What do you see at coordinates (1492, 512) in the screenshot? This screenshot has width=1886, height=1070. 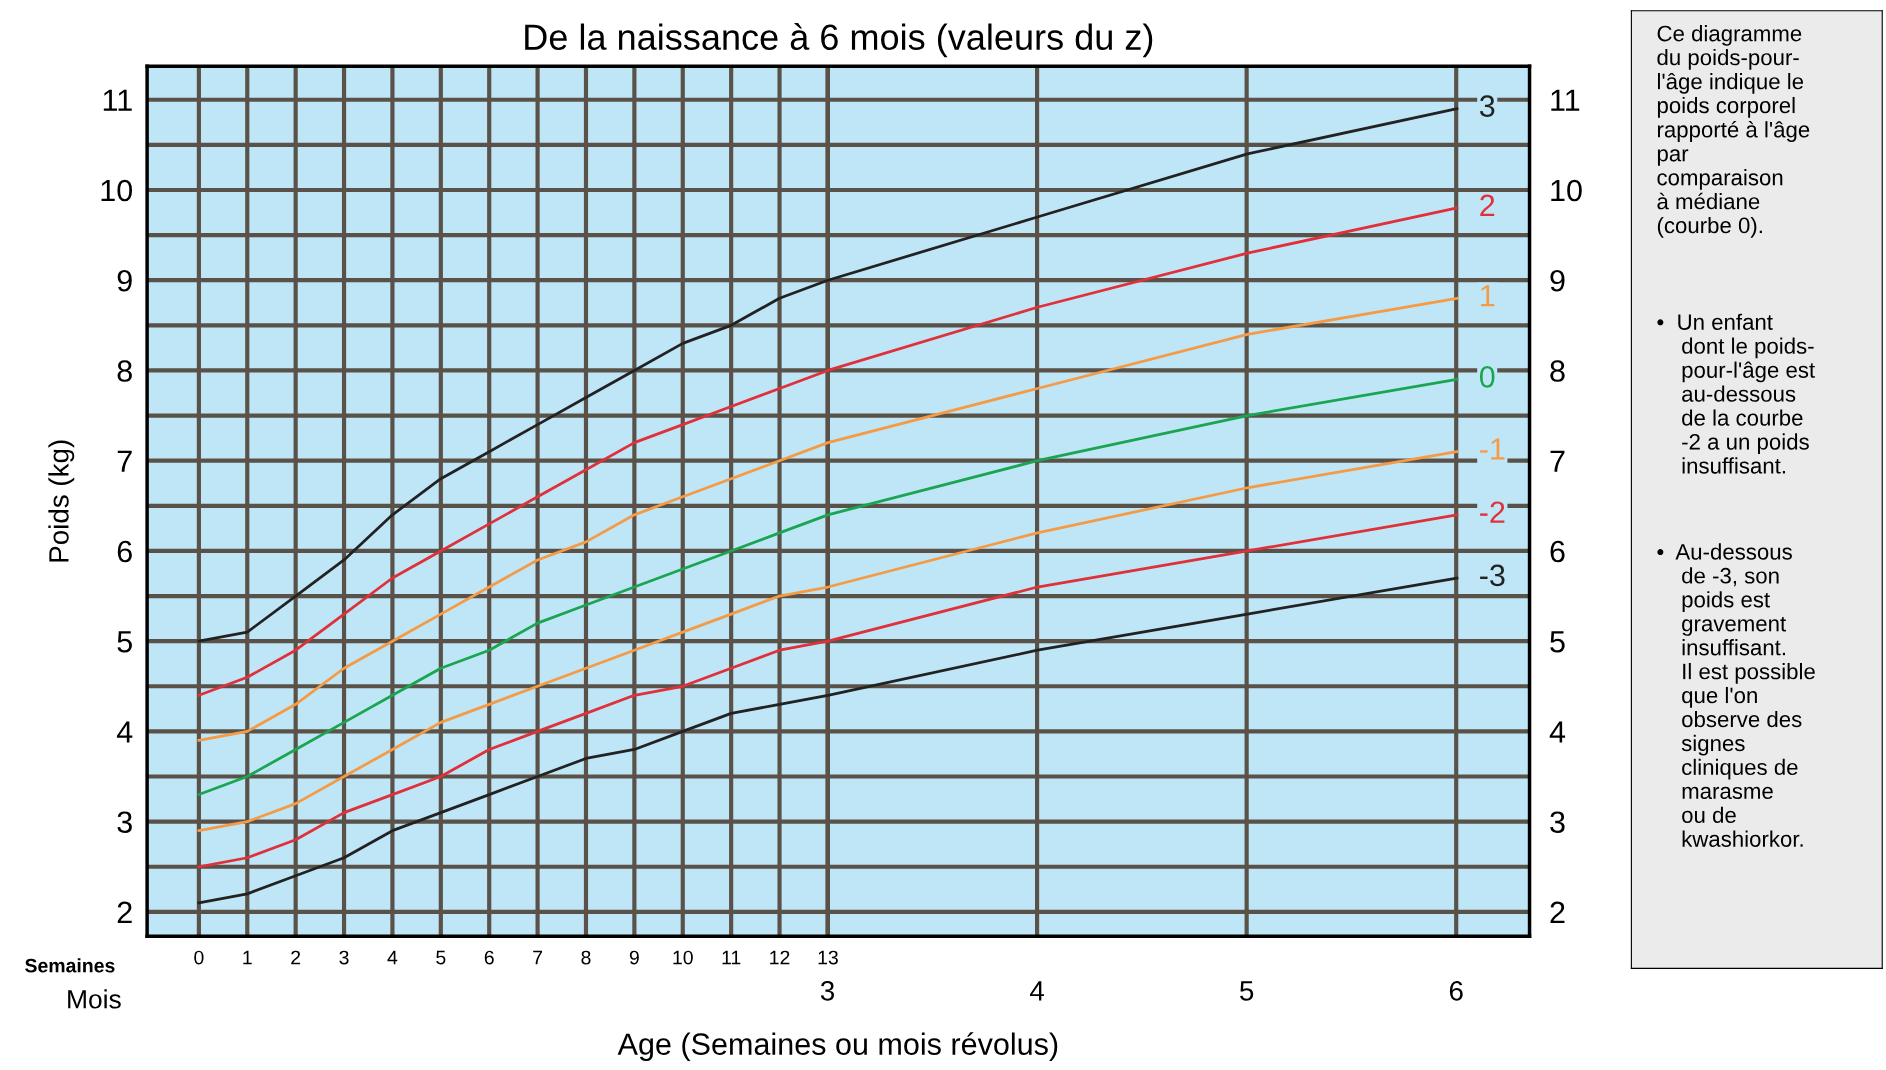 I see `series-label: -2` at bounding box center [1492, 512].